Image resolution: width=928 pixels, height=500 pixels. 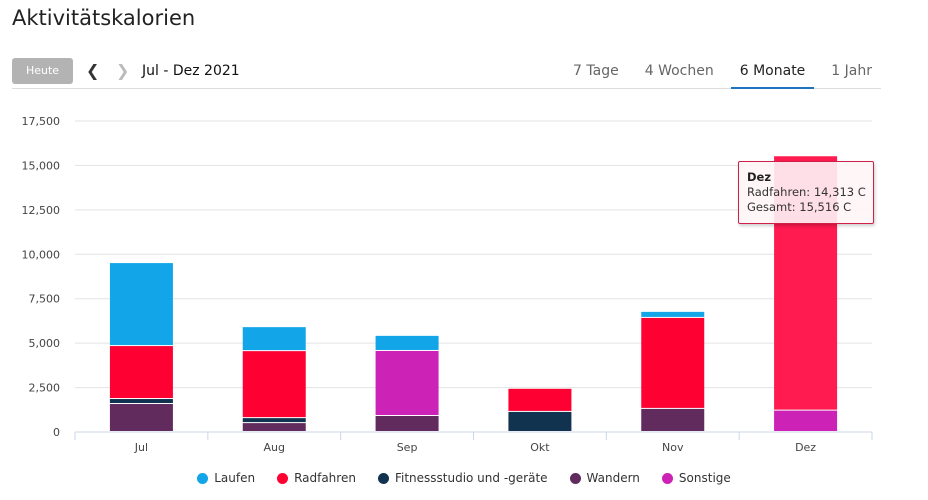 I want to click on legend-item: Sonstige, so click(x=696, y=478).